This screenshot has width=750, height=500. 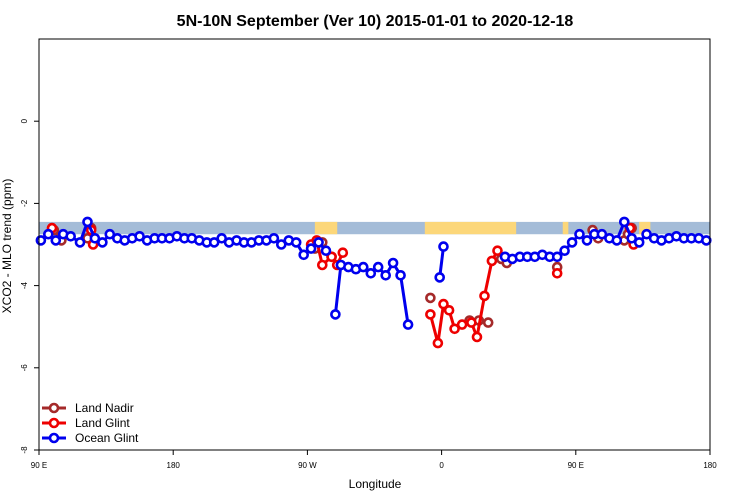 What do you see at coordinates (24, 450) in the screenshot?
I see `y-tick-label: -8` at bounding box center [24, 450].